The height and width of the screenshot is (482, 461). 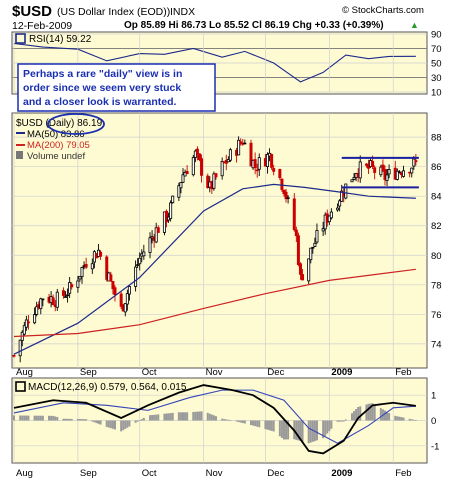 What do you see at coordinates (102, 74) in the screenshot?
I see `annotation-line-1: Perhaps a rare "daily" view is in` at bounding box center [102, 74].